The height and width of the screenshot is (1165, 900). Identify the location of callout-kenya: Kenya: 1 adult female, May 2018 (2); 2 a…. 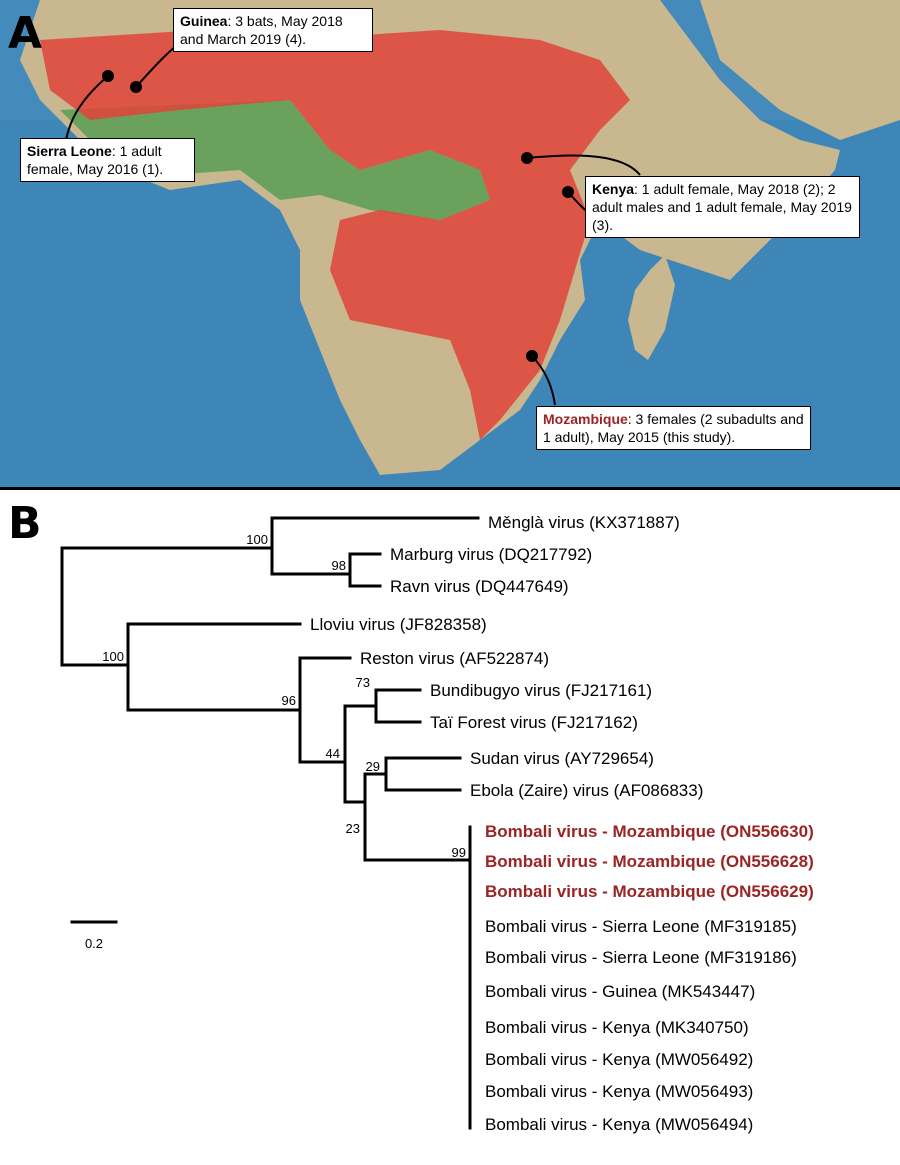
(722, 207).